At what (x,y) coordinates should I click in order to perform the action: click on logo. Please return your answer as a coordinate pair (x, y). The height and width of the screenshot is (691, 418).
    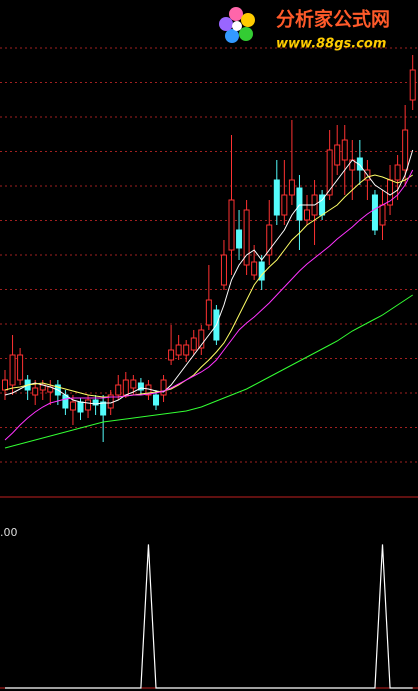
    Looking at the image, I should click on (237, 25).